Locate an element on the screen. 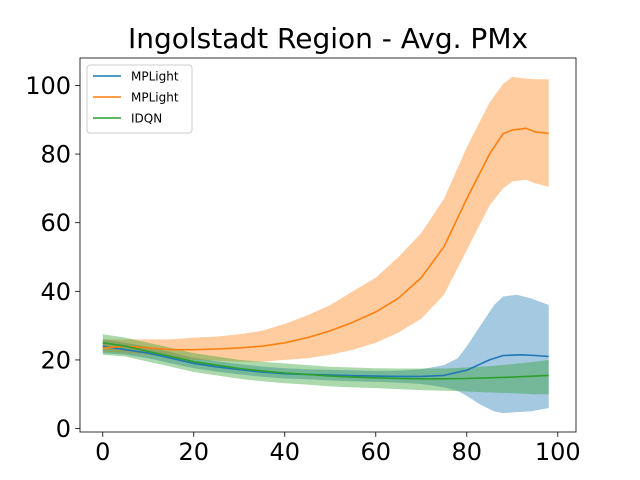 The image size is (640, 480). x-tick-label: 20 is located at coordinates (193, 452).